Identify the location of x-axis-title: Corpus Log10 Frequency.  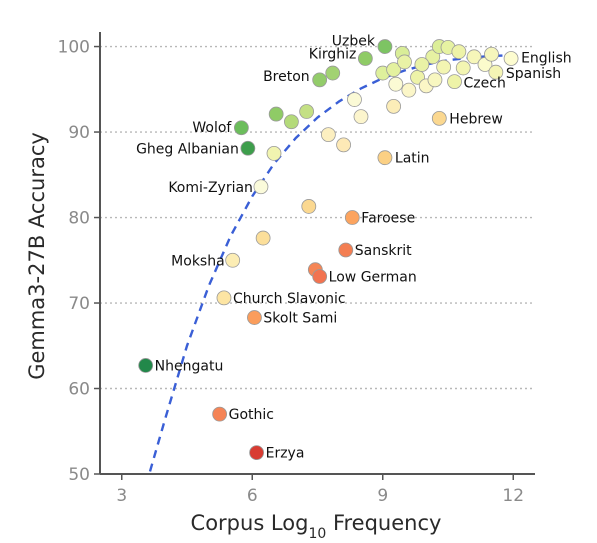
(316, 526).